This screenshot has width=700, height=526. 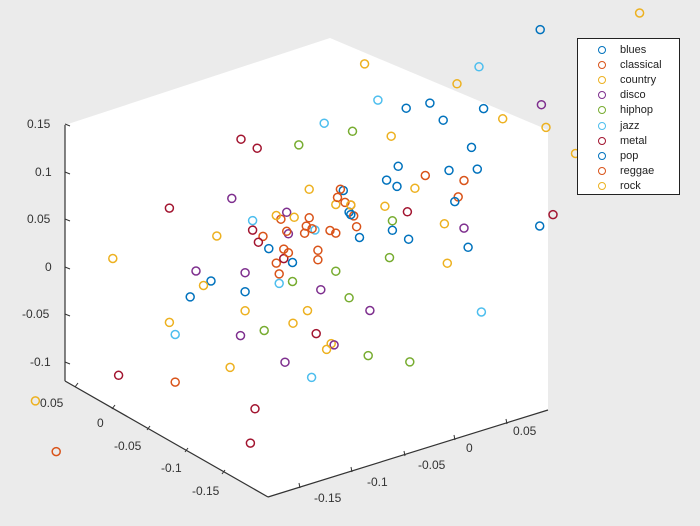 I want to click on legend-item-disco: disco, so click(x=628, y=95).